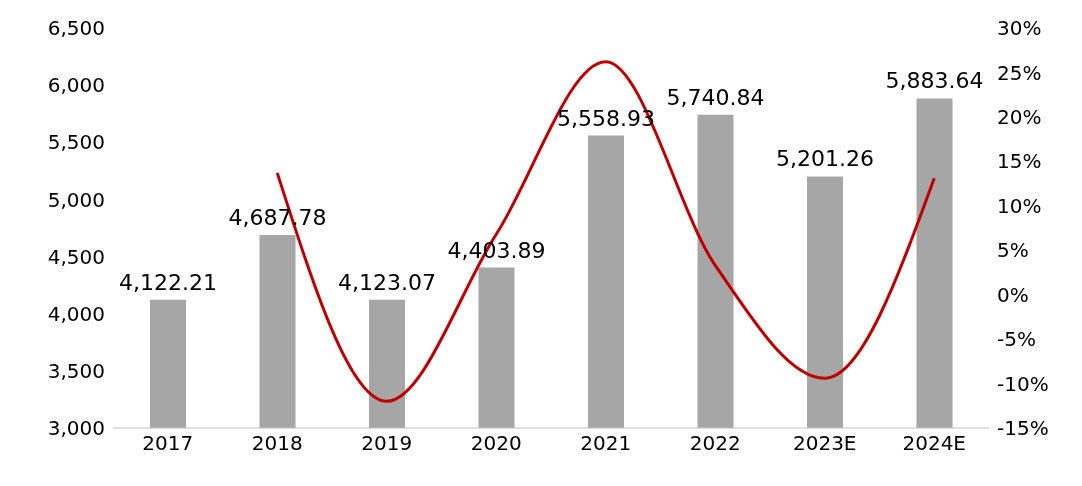 The height and width of the screenshot is (486, 1082). What do you see at coordinates (76, 256) in the screenshot?
I see `y-tick-label: 4,500` at bounding box center [76, 256].